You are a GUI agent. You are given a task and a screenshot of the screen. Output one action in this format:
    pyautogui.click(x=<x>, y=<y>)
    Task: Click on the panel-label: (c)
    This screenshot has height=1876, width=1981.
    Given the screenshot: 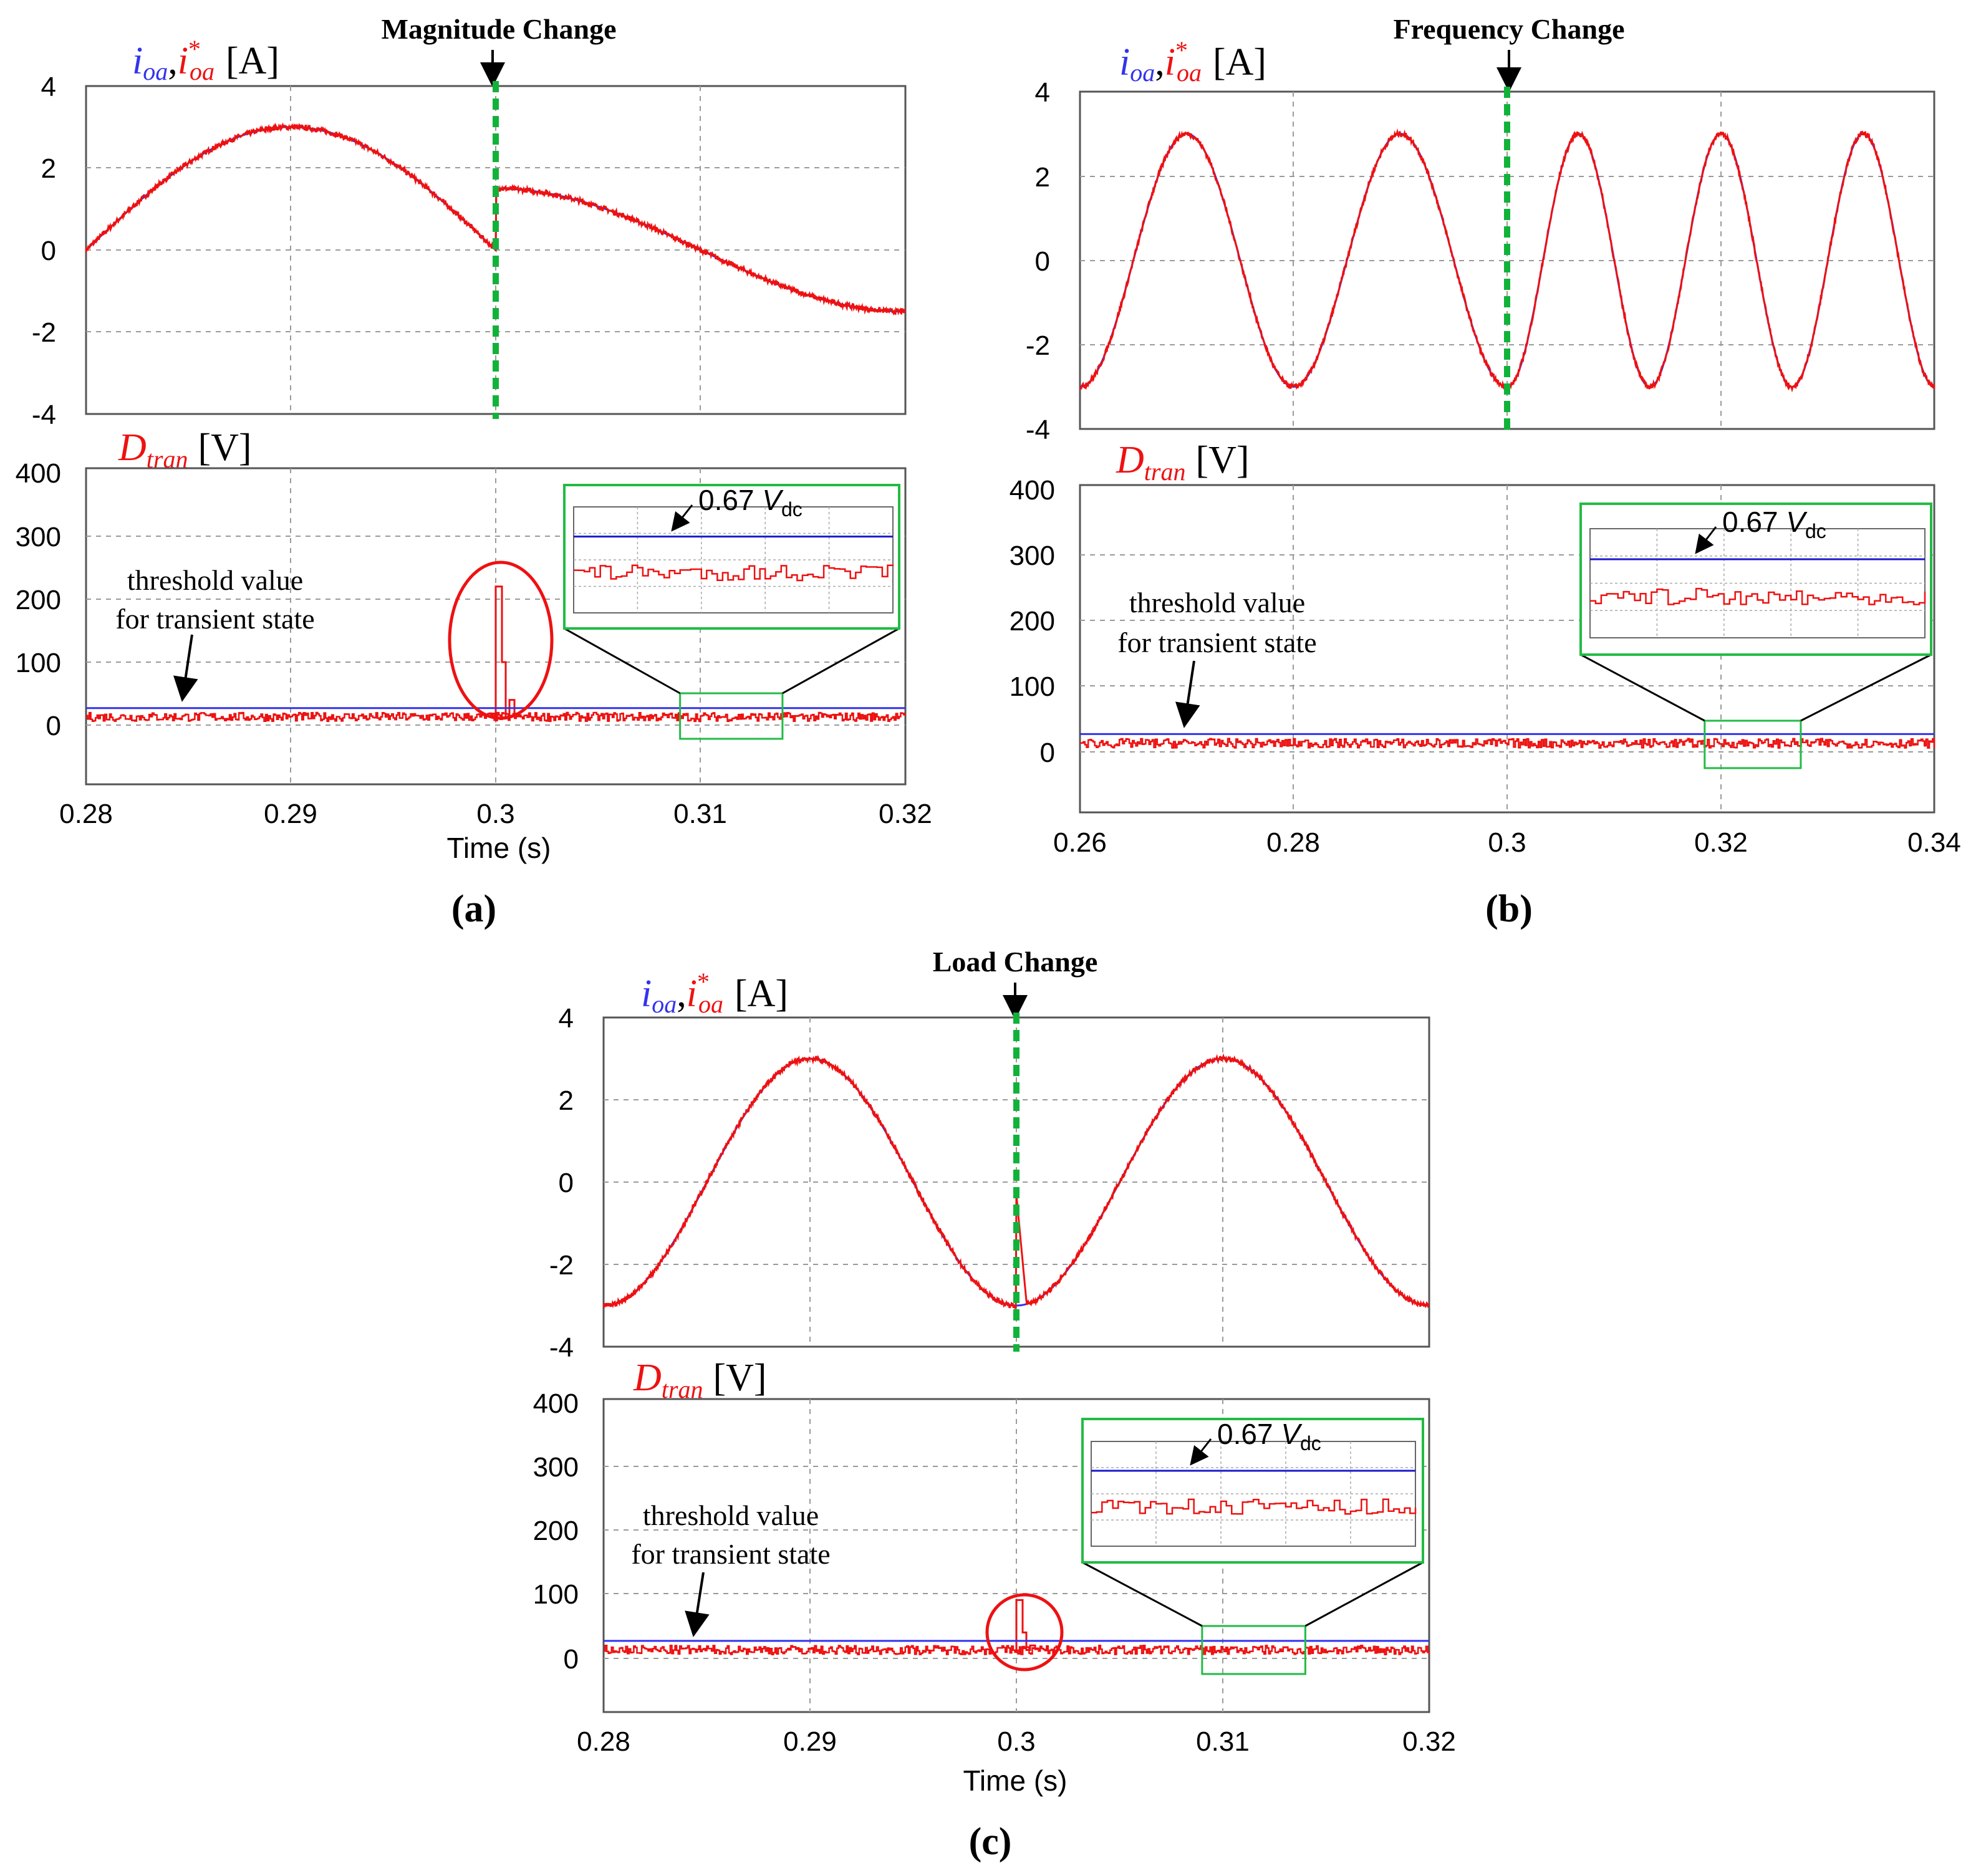 What is the action you would take?
    pyautogui.click(x=990, y=1842)
    